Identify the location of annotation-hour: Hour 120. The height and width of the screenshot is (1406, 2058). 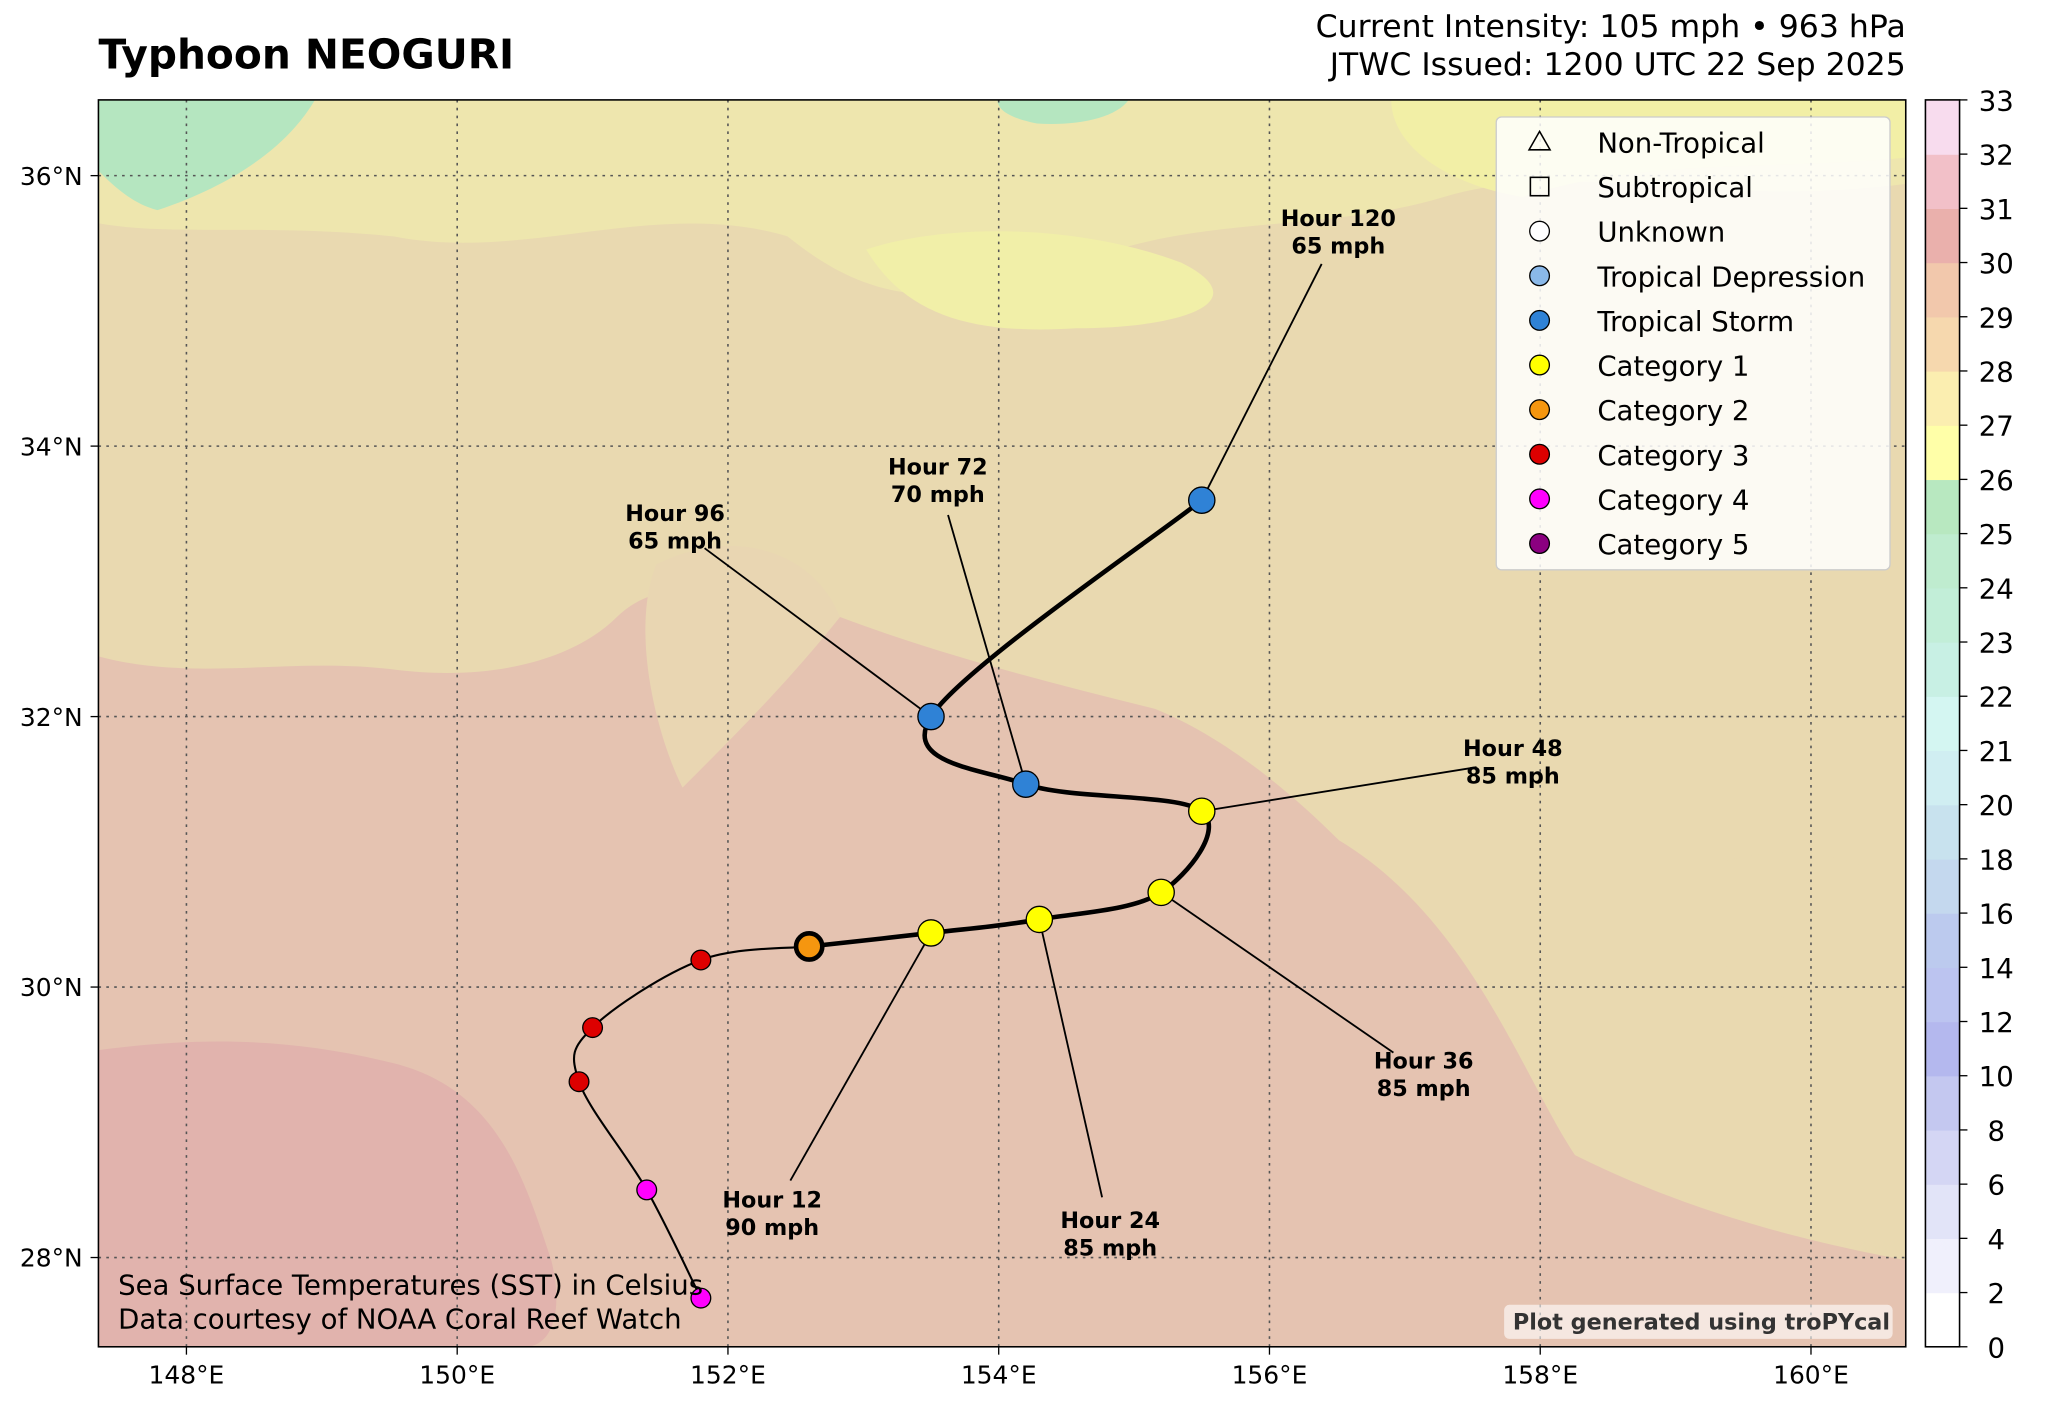
(1338, 219).